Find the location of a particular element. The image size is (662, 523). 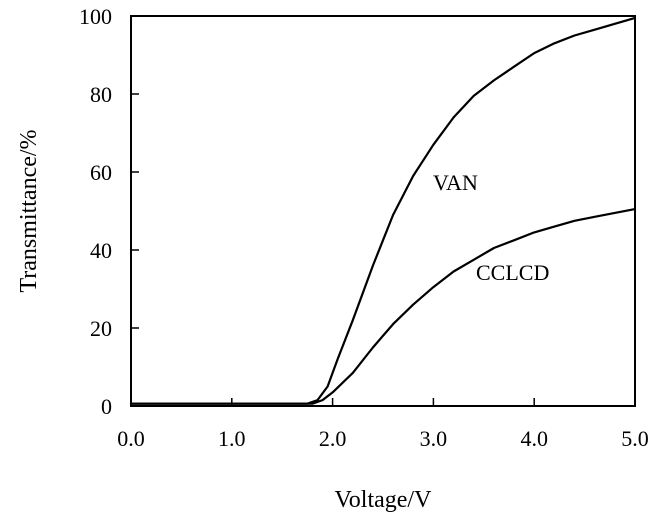

series-label-cclcd: CCLCD is located at coordinates (512, 272).